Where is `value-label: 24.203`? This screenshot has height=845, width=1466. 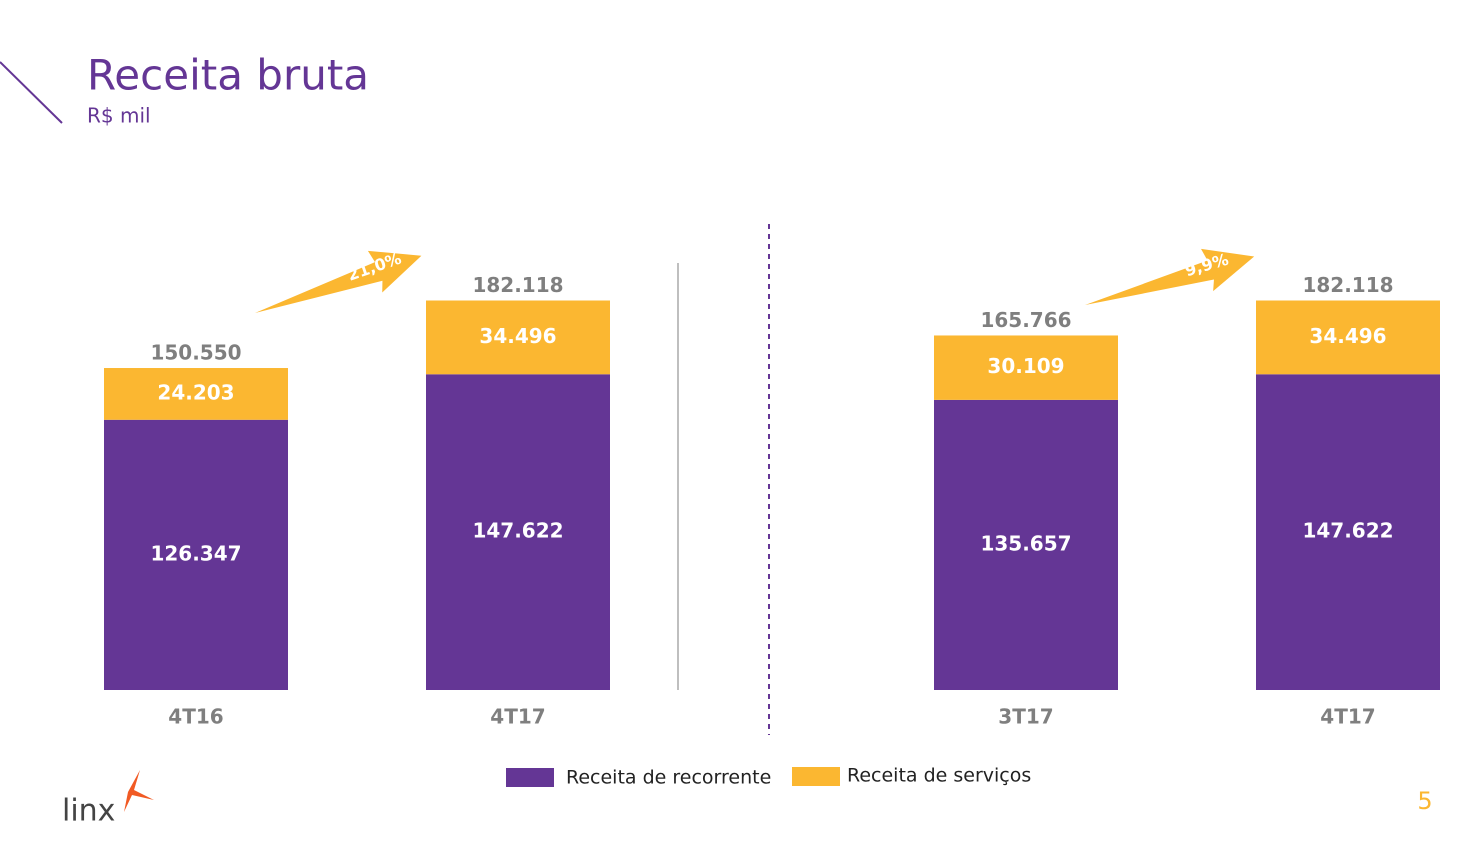
value-label: 24.203 is located at coordinates (195, 392).